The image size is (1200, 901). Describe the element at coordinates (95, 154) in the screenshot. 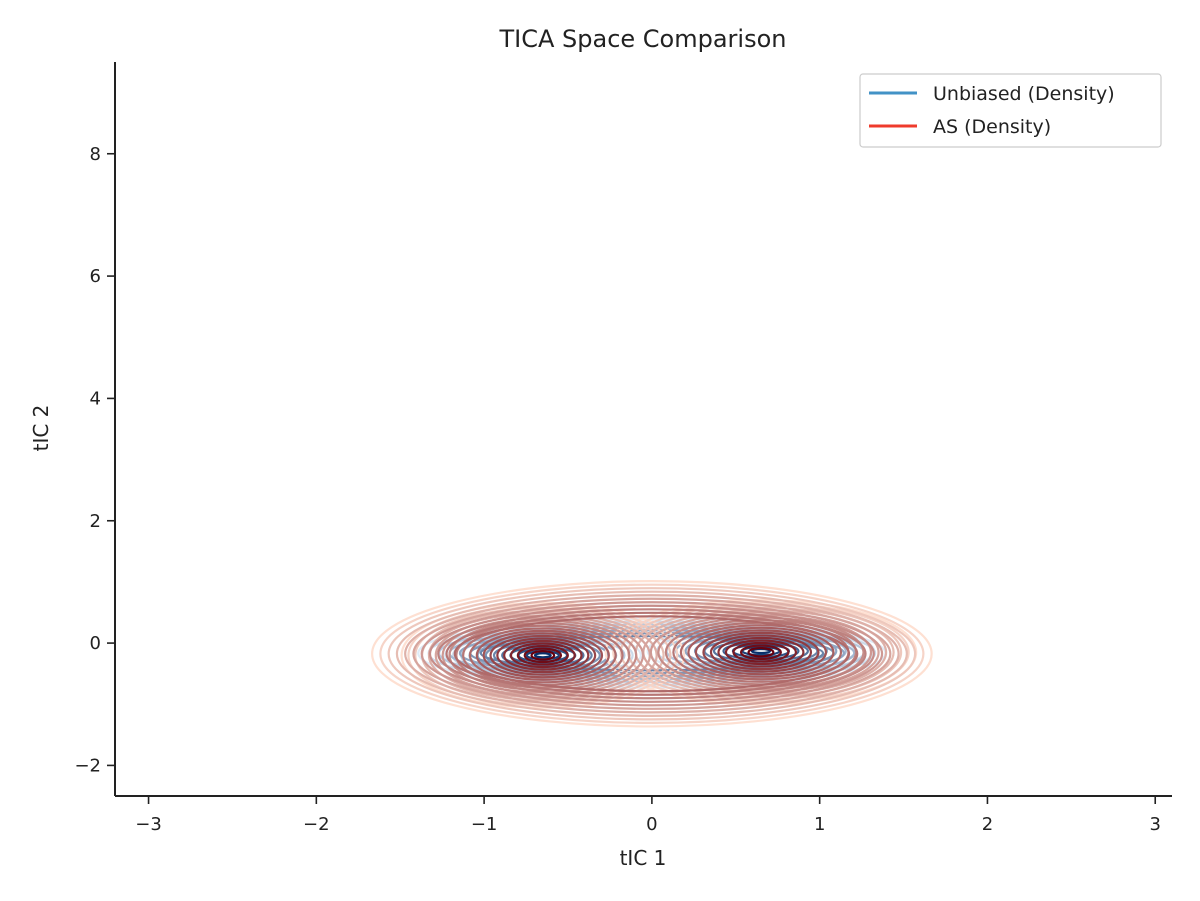

I see `y-tick-label: 8` at that location.